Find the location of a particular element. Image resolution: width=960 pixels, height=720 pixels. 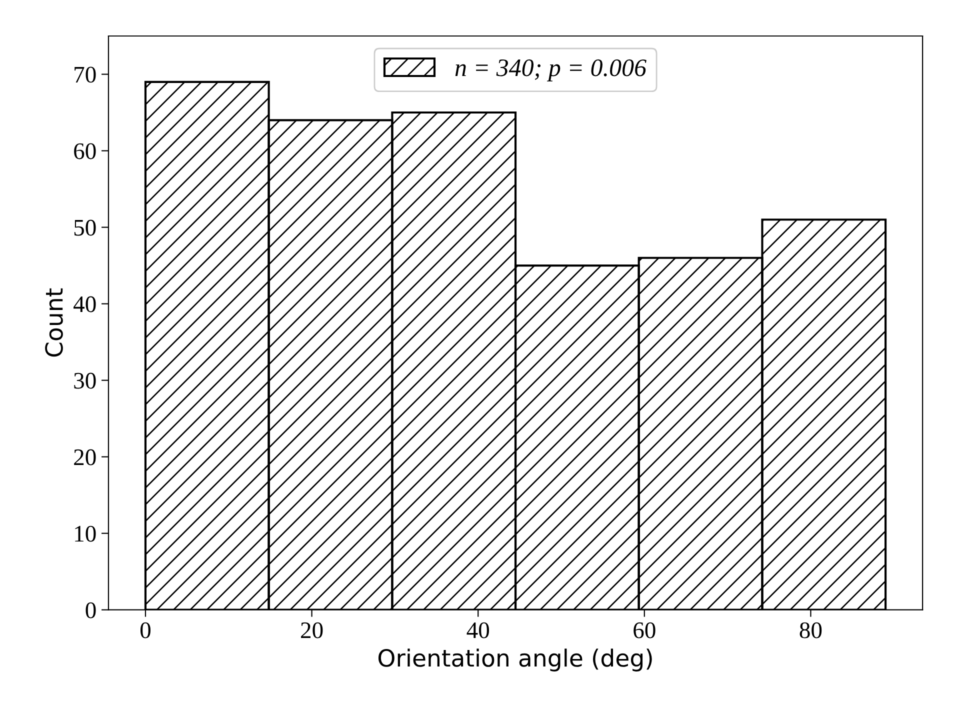

x-axis-title: Orientation angle (deg) is located at coordinates (515, 660).